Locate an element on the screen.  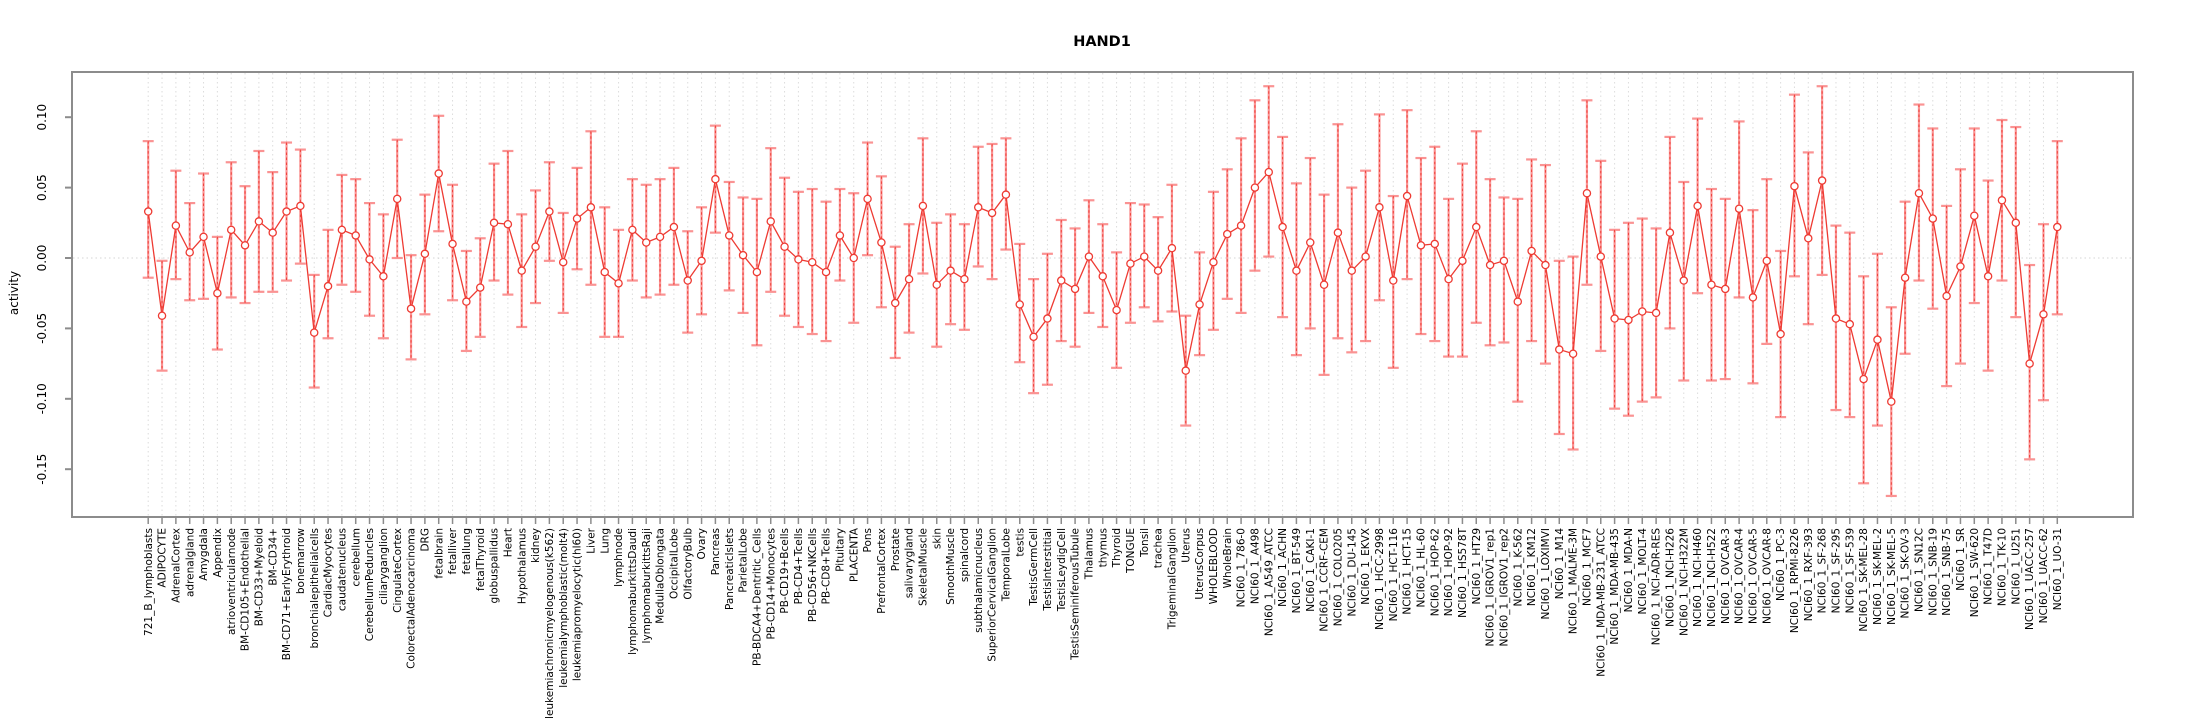
x-tick-label: NCI60_1_RXF-393 is located at coordinates (1809, 574).